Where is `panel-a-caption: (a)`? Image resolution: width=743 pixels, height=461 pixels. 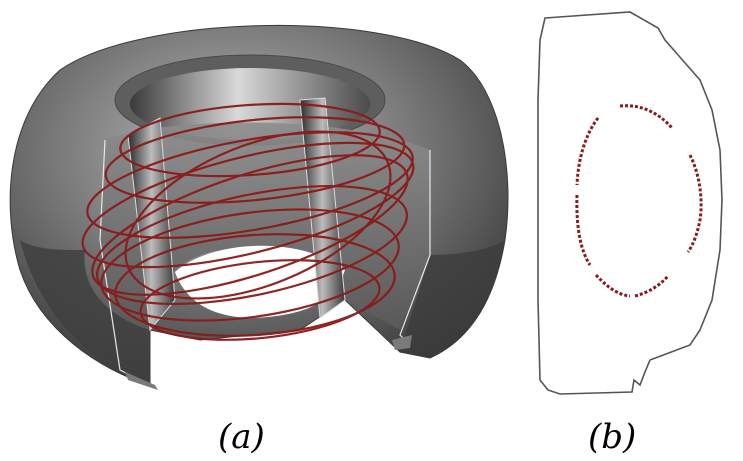 panel-a-caption: (a) is located at coordinates (241, 437).